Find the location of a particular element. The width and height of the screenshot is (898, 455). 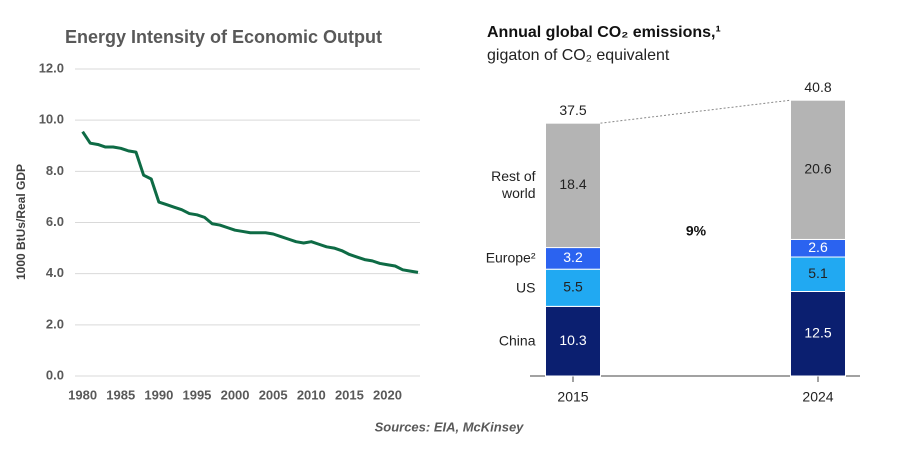

x-tick-label: 1980 is located at coordinates (82, 394).